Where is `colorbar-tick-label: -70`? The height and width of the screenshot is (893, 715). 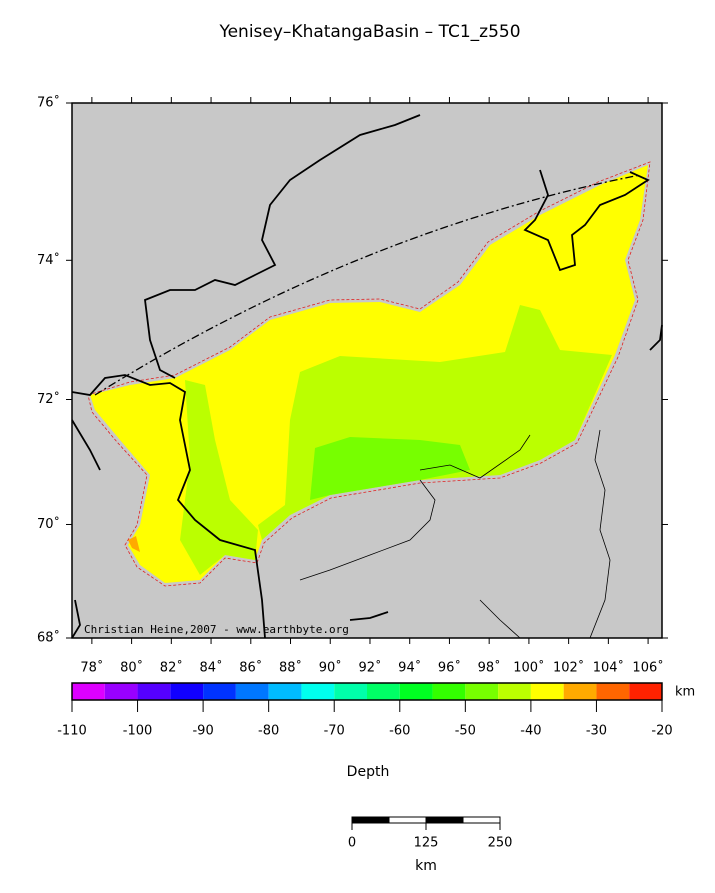 colorbar-tick-label: -70 is located at coordinates (334, 731).